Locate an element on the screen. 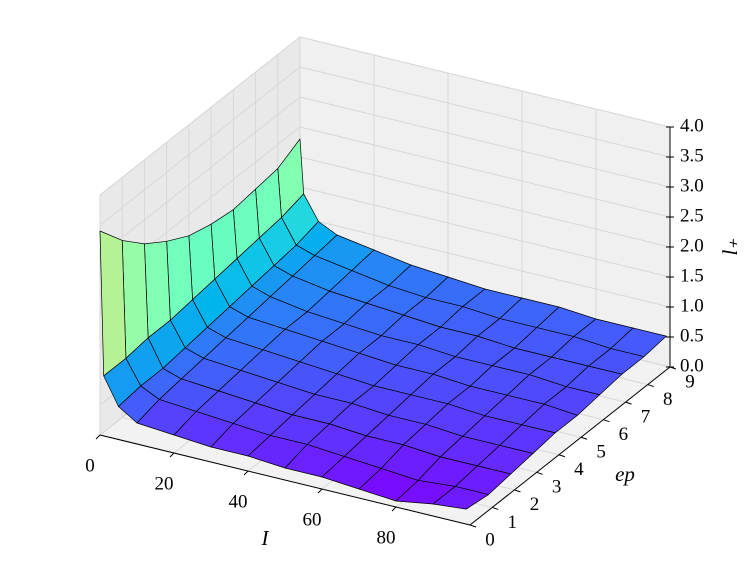 The width and height of the screenshot is (747, 561). z-tick-label: 3.5 is located at coordinates (692, 155).